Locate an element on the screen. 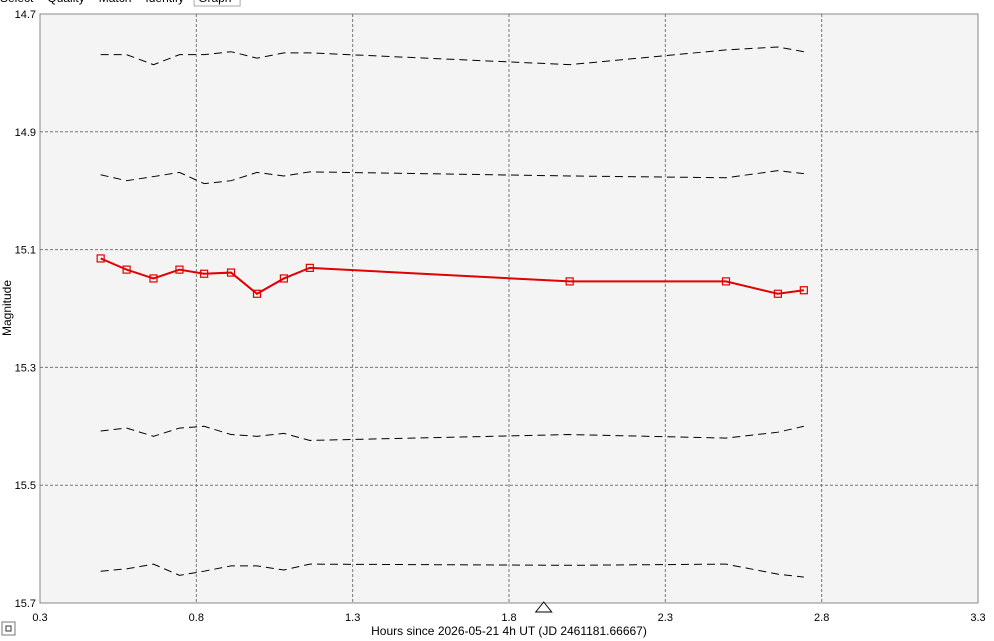  y-axis-label: Magnitude is located at coordinates (7, 308).